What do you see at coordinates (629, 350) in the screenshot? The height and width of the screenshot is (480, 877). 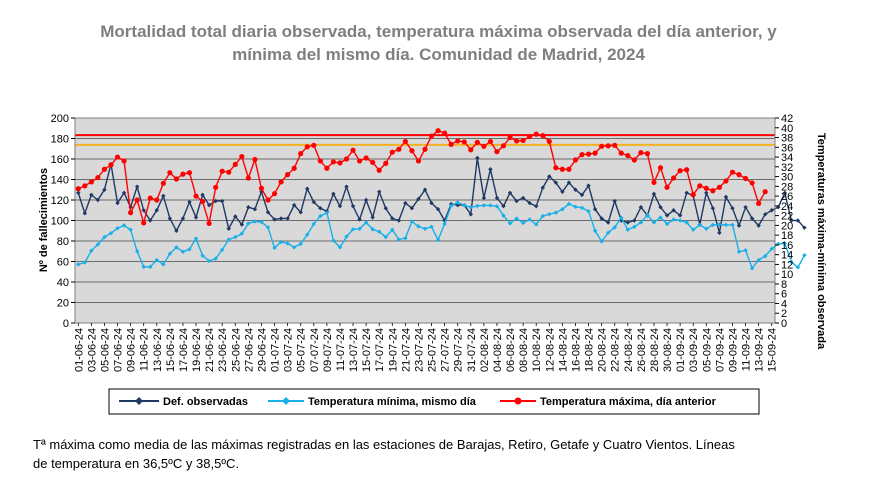 I see `x-tick-label: 24-08-24` at bounding box center [629, 350].